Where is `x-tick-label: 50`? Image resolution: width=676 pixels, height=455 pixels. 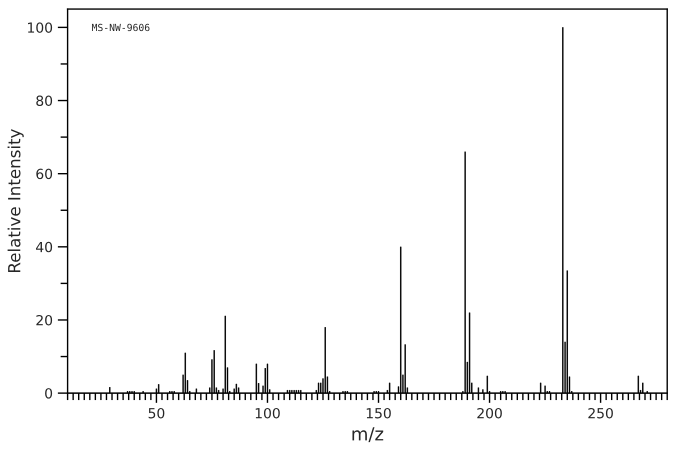
x-tick-label: 50 is located at coordinates (156, 413).